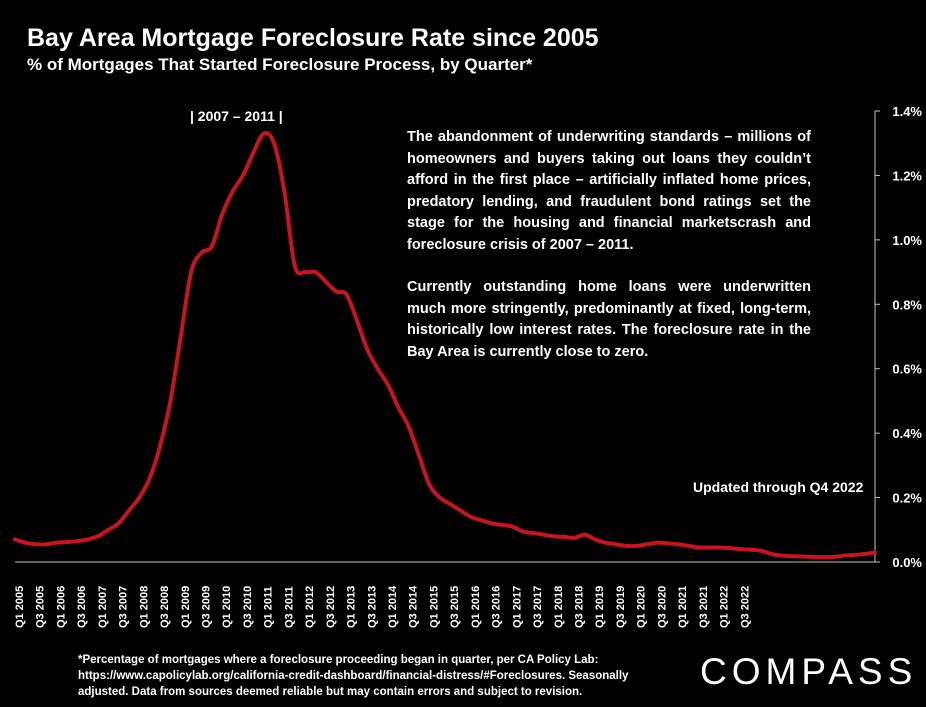 The width and height of the screenshot is (926, 707). I want to click on x-tick-label: Q1 2020, so click(642, 607).